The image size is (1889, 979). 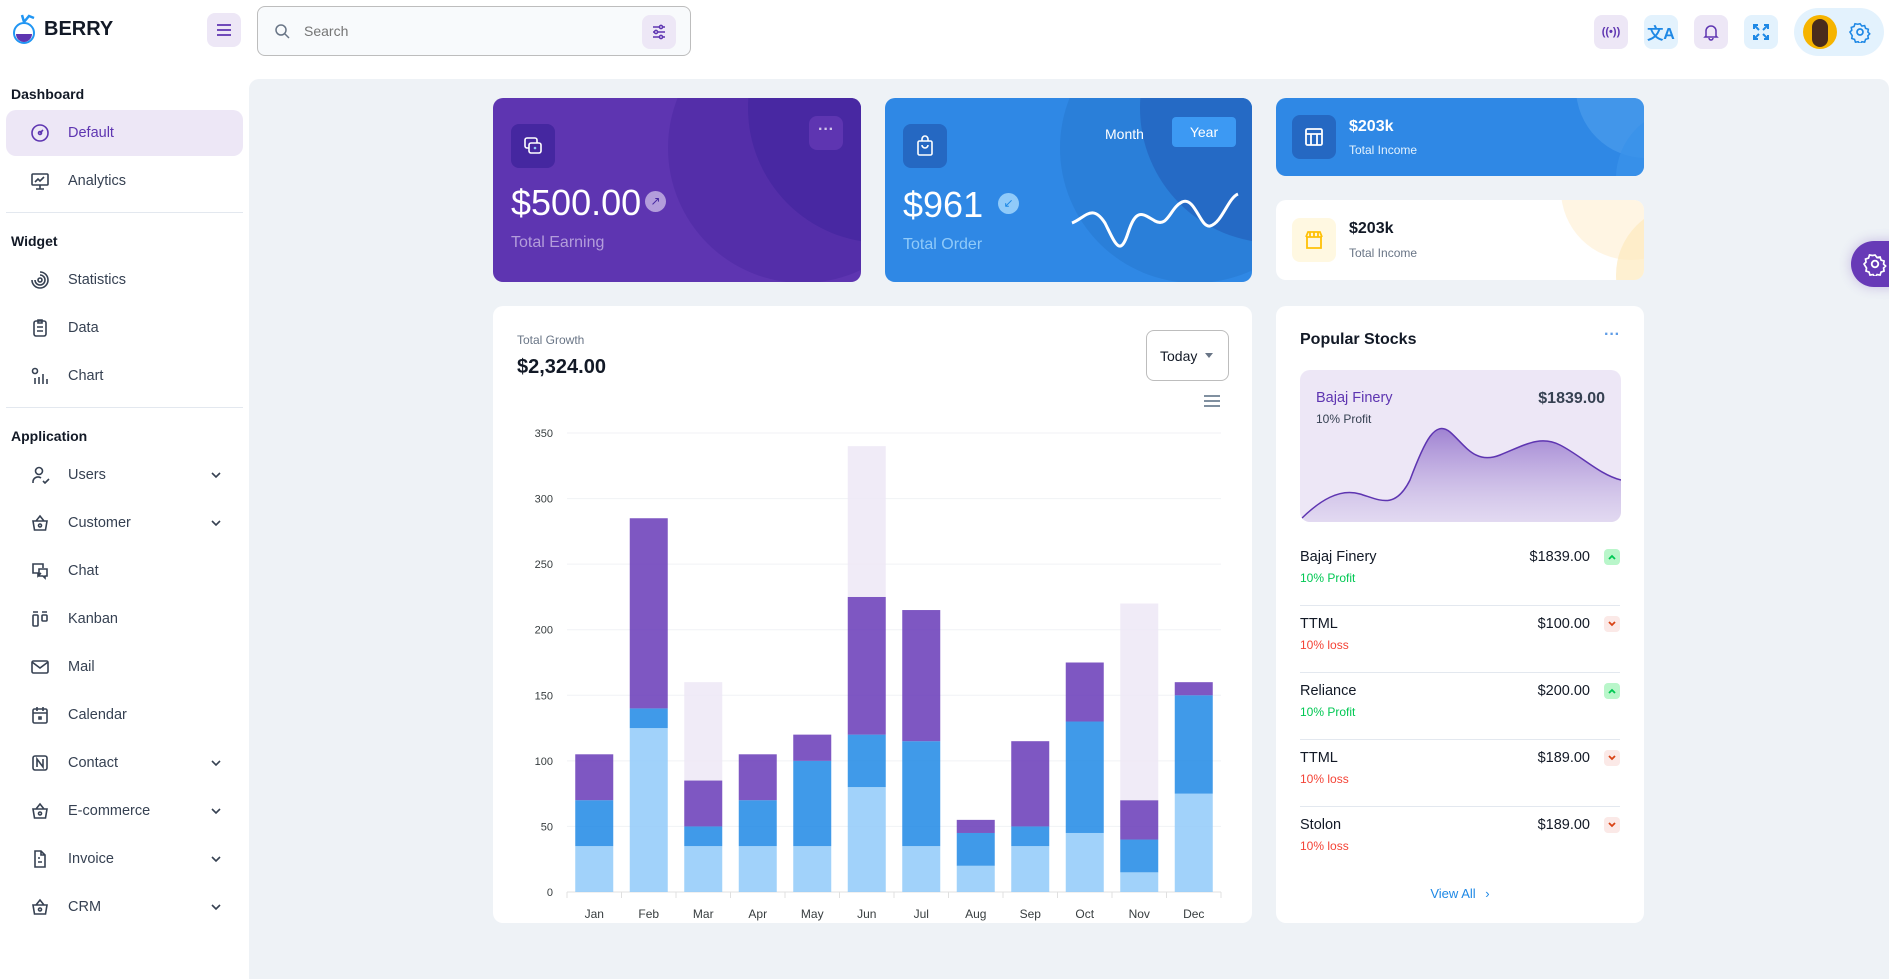 What do you see at coordinates (757, 914) in the screenshot?
I see `x-tick-label: Apr` at bounding box center [757, 914].